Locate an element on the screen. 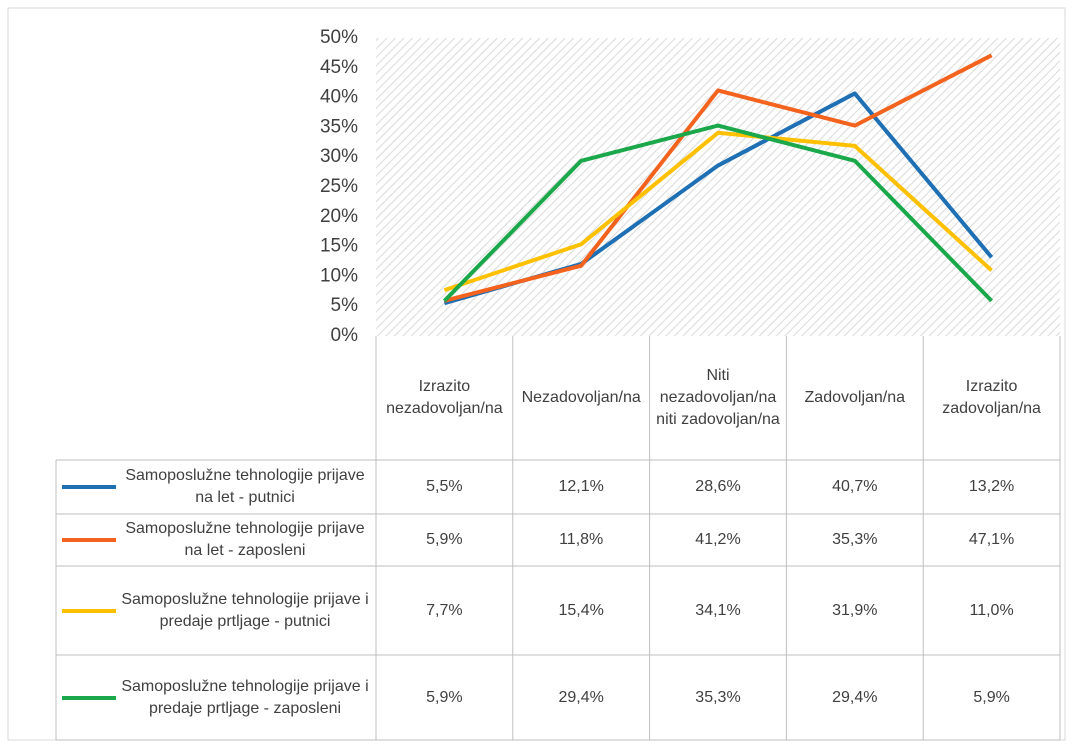 The image size is (1073, 746). category-label: Zadovoljan/na is located at coordinates (855, 397).